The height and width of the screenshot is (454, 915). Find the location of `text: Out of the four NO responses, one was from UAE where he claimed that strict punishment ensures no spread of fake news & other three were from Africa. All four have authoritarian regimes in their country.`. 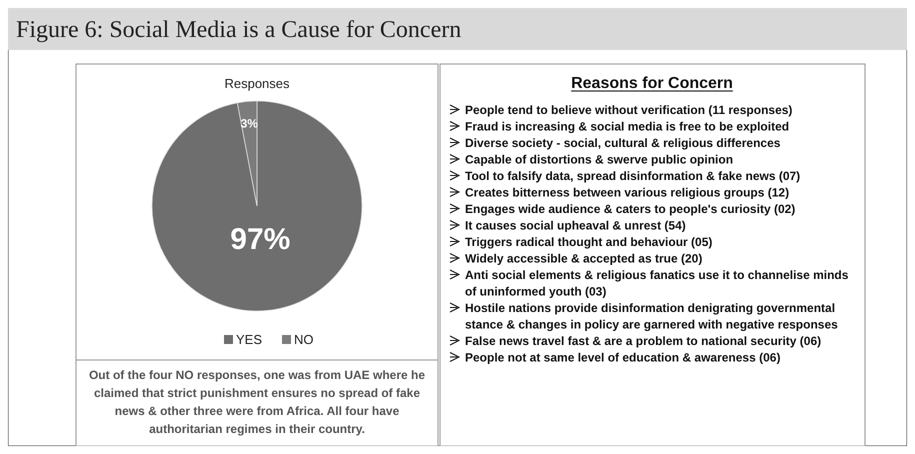

text: Out of the four NO responses, one was from UAE where he claimed that strict punishment ensures no spread of fake news & other three were from Africa. All four have authoritarian regimes in their country. is located at coordinates (257, 402).